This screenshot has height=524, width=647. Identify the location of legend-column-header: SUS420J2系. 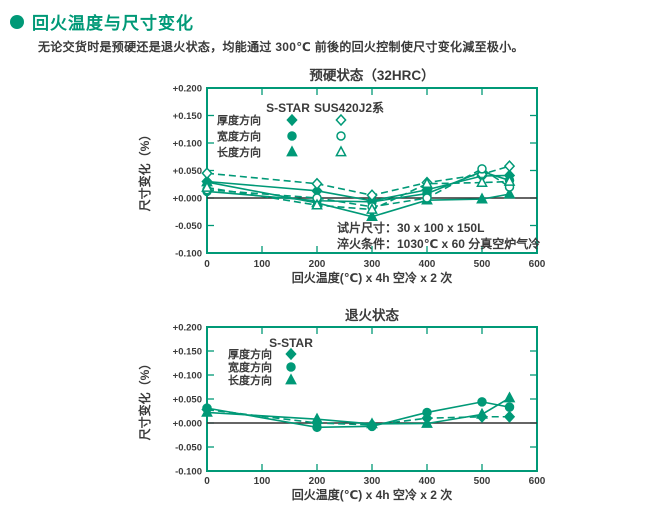
(349, 107).